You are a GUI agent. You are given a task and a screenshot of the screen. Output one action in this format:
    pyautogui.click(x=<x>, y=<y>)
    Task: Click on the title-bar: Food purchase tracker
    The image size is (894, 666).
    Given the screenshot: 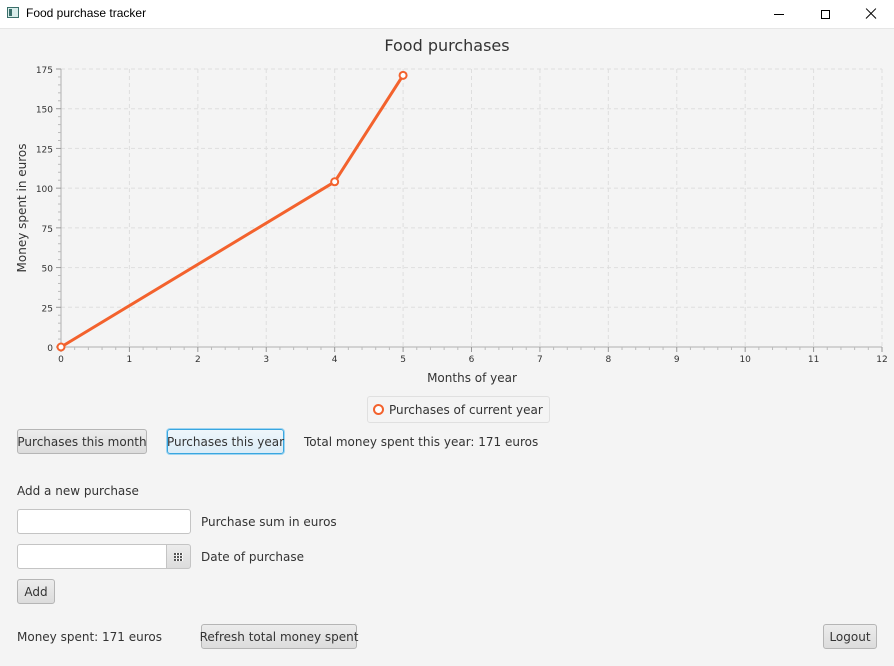 What is the action you would take?
    pyautogui.click(x=447, y=14)
    